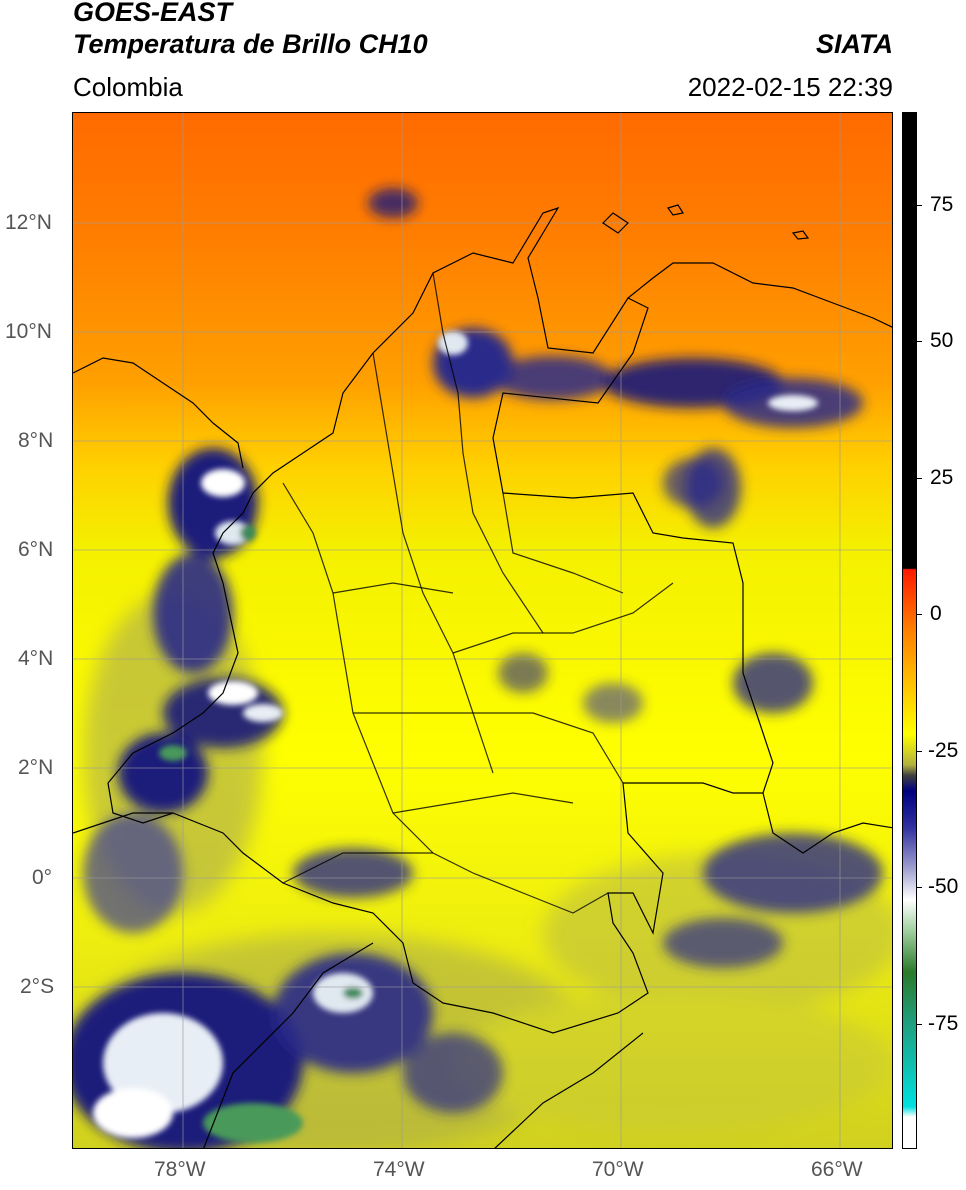  Describe the element at coordinates (618, 1169) in the screenshot. I see `lon-tick-70W: 70°W` at that location.